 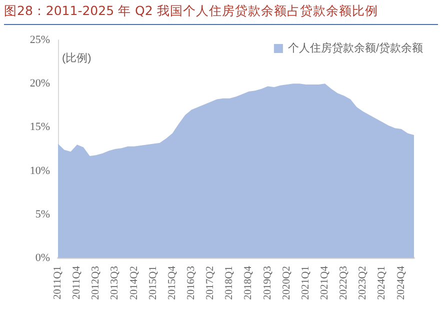 What do you see at coordinates (210, 283) in the screenshot?
I see `x-tick-label: 2017Q2` at bounding box center [210, 283].